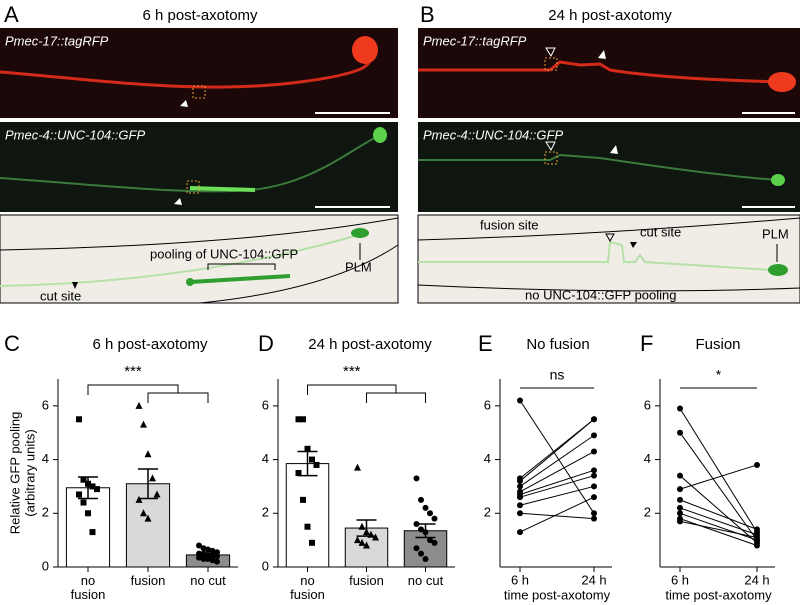  What do you see at coordinates (485, 343) in the screenshot?
I see `panel-letter: E` at bounding box center [485, 343].